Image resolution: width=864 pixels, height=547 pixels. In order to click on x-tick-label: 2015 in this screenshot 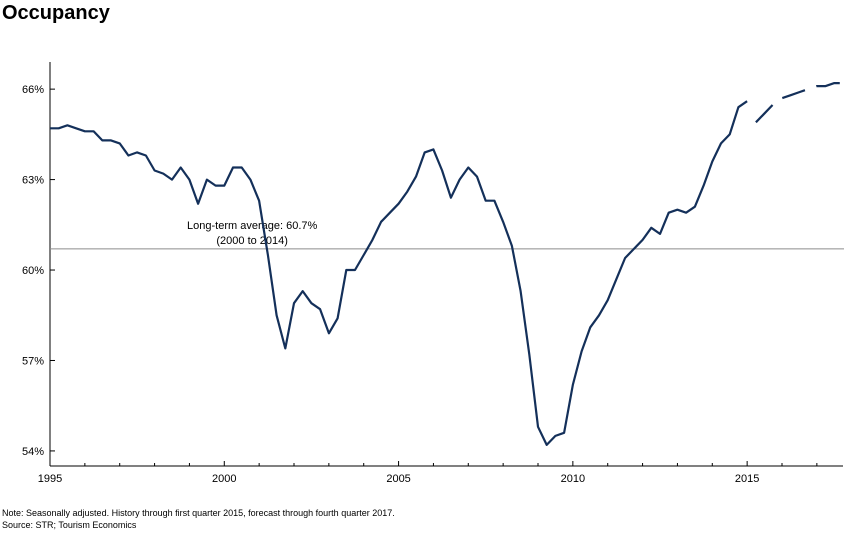, I will do `click(747, 479)`.